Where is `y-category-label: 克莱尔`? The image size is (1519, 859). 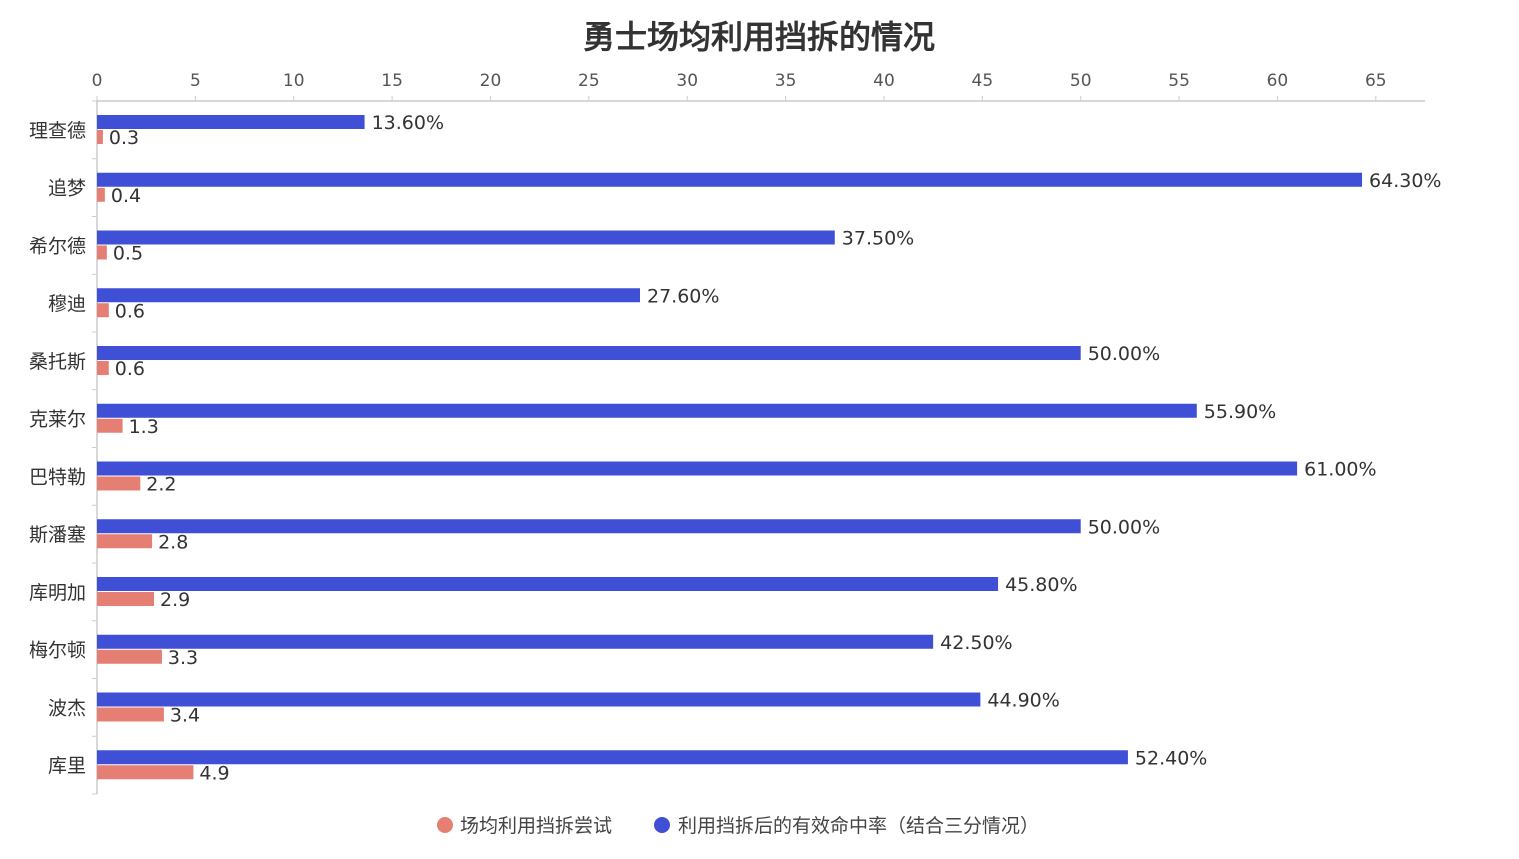
y-category-label: 克莱尔 is located at coordinates (57, 420).